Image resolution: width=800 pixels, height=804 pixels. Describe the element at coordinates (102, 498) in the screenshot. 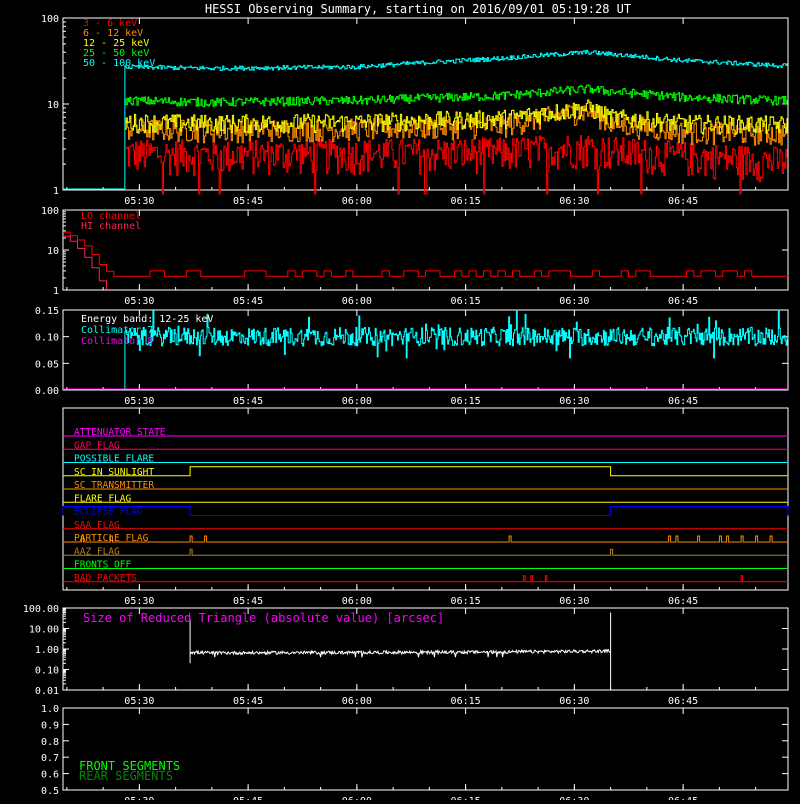

I see `flag-label: FLARE FLAG` at that location.